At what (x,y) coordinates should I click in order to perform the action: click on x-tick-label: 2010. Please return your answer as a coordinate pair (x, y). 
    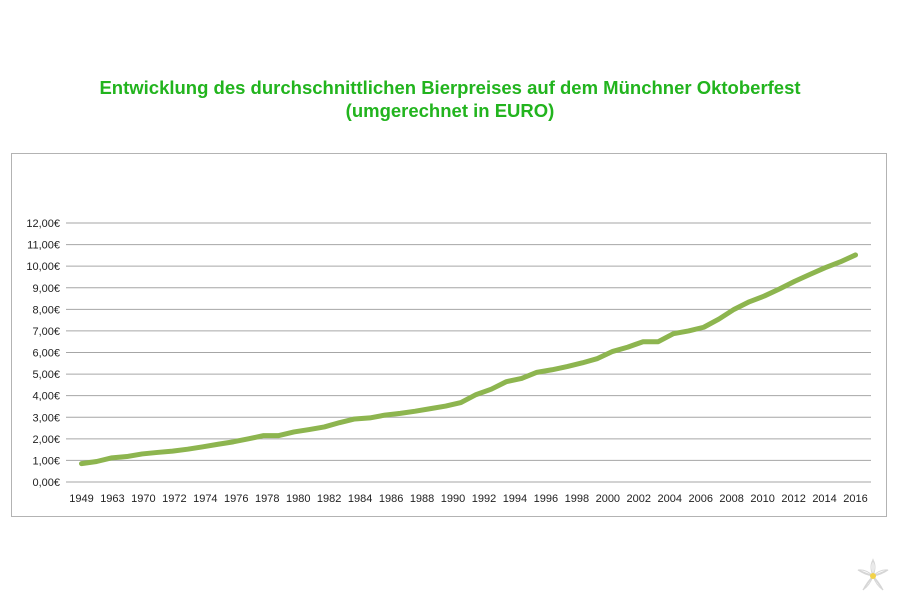
    Looking at the image, I should click on (762, 499).